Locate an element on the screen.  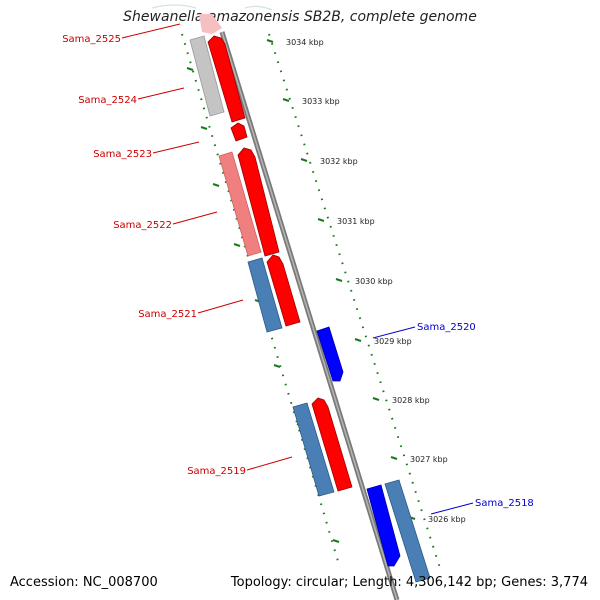
label-sama-2523: Sama_2523 is located at coordinates (122, 154).